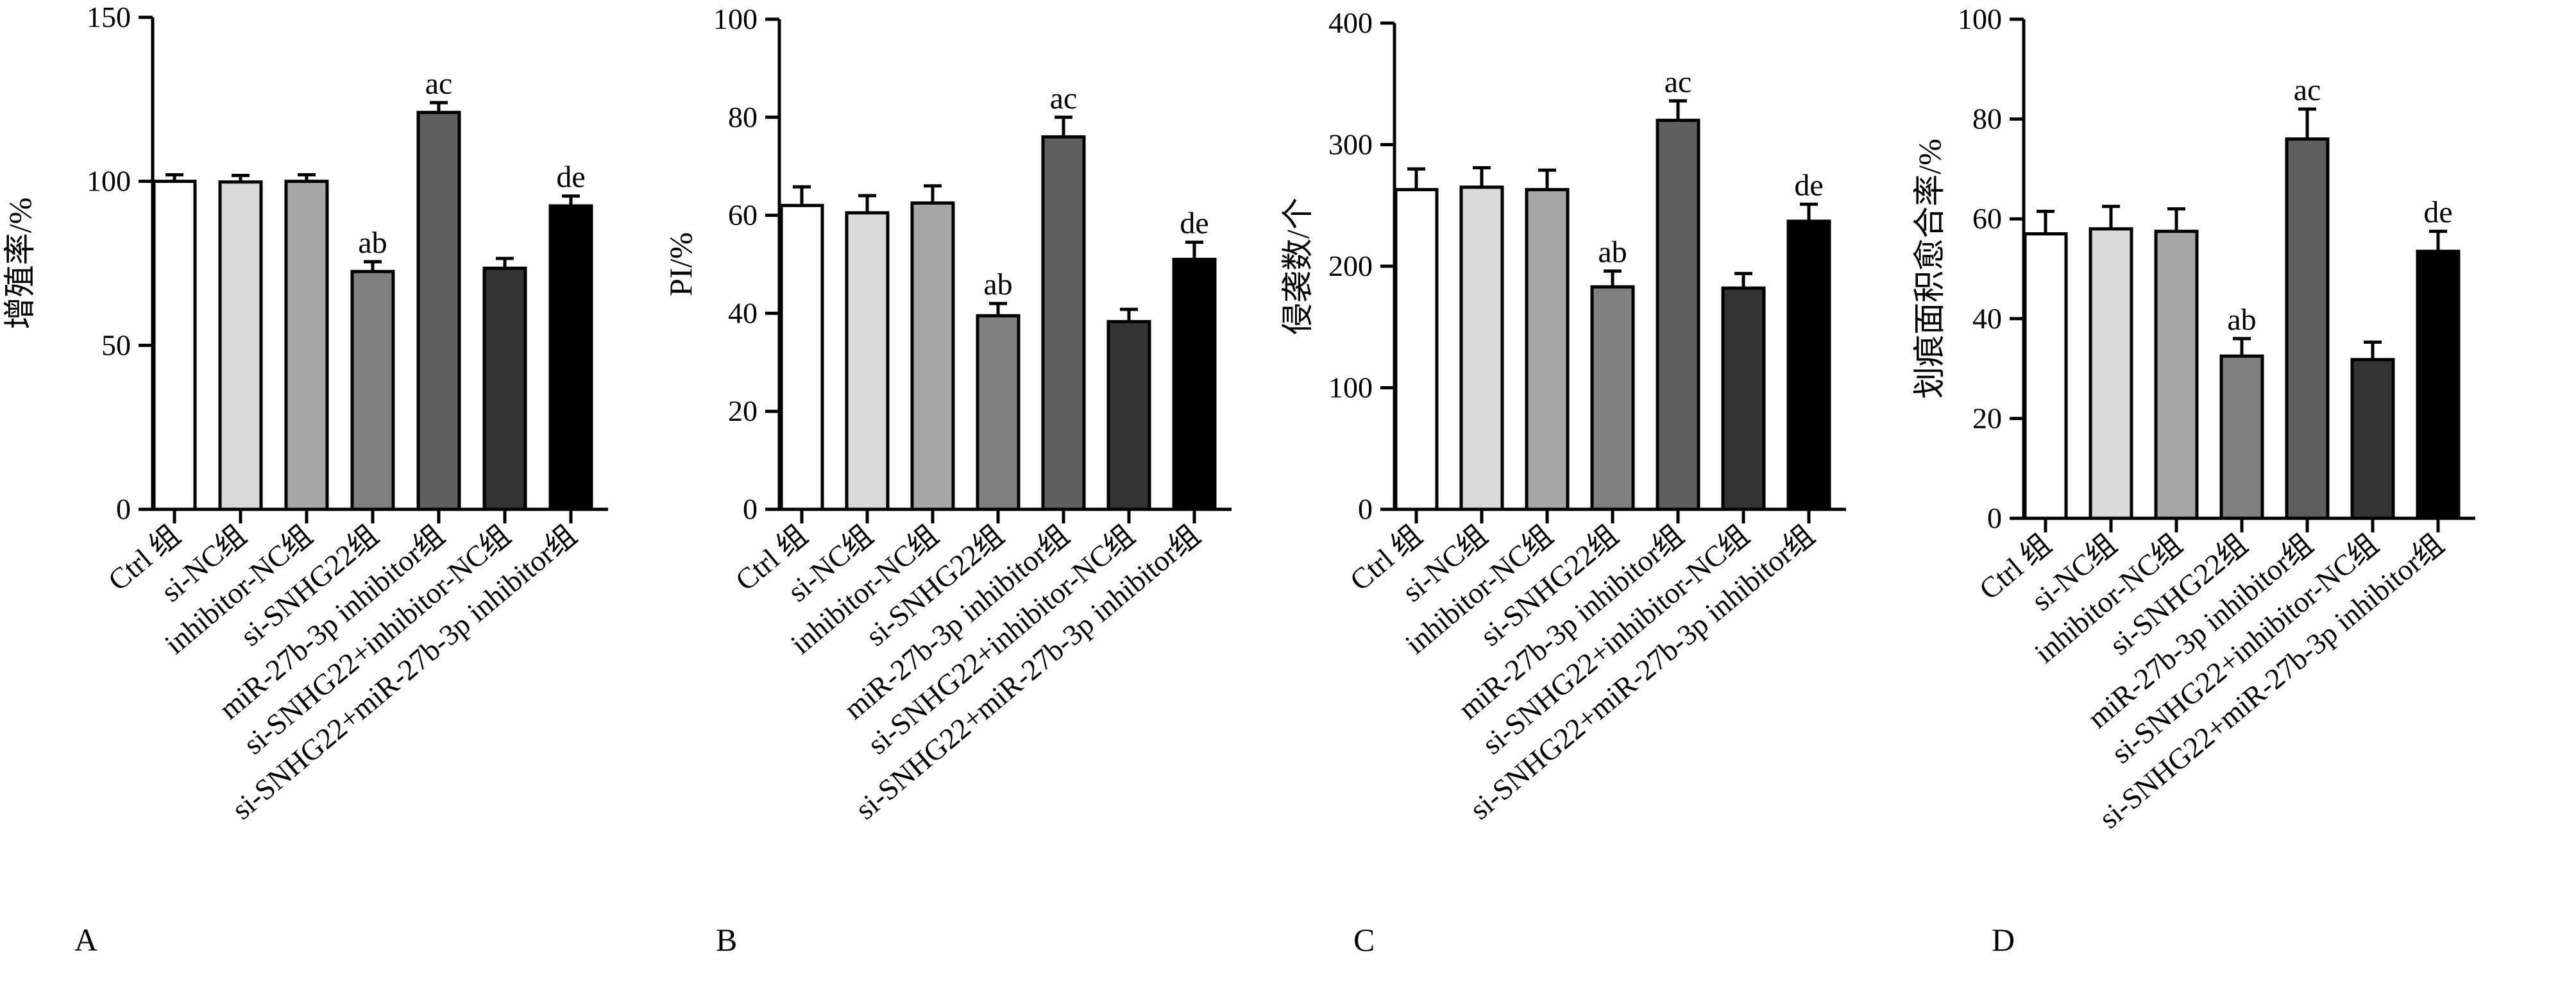 The height and width of the screenshot is (984, 2576). Describe the element at coordinates (2003, 940) in the screenshot. I see `panel-label: D` at that location.